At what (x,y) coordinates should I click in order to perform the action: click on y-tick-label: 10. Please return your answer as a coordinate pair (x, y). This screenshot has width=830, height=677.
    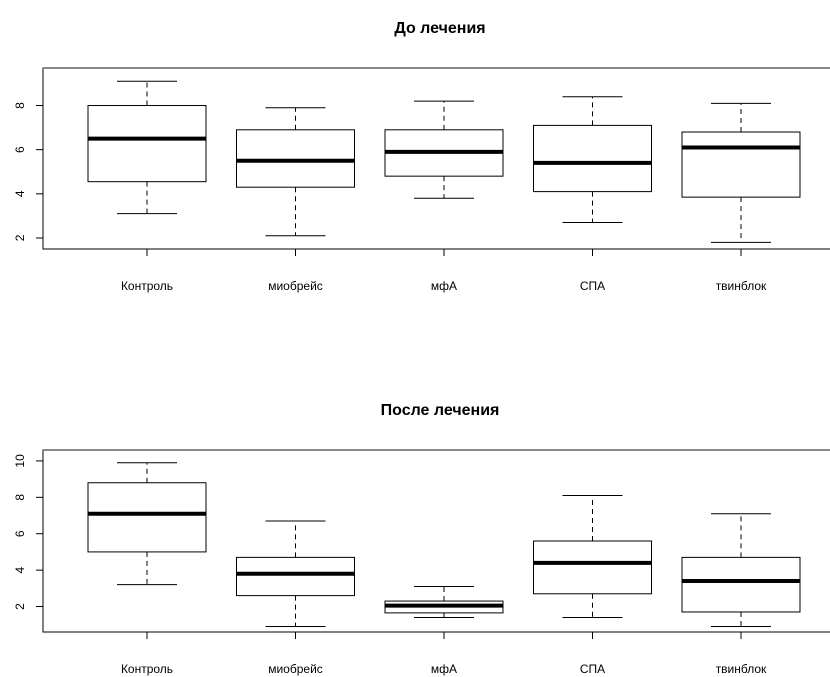
    Looking at the image, I should click on (20, 461).